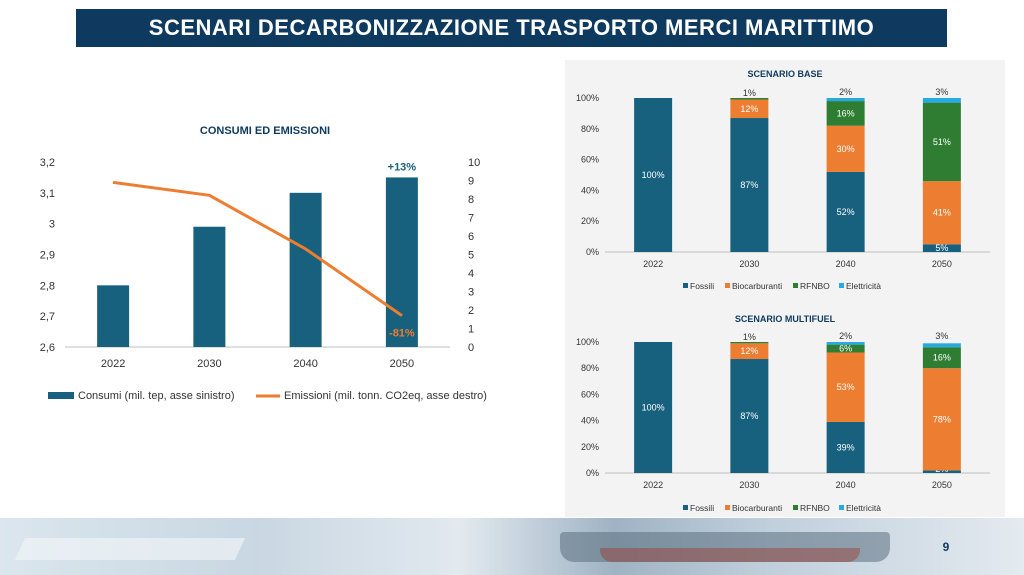  I want to click on legend-swatch-rfnbo, so click(795, 285).